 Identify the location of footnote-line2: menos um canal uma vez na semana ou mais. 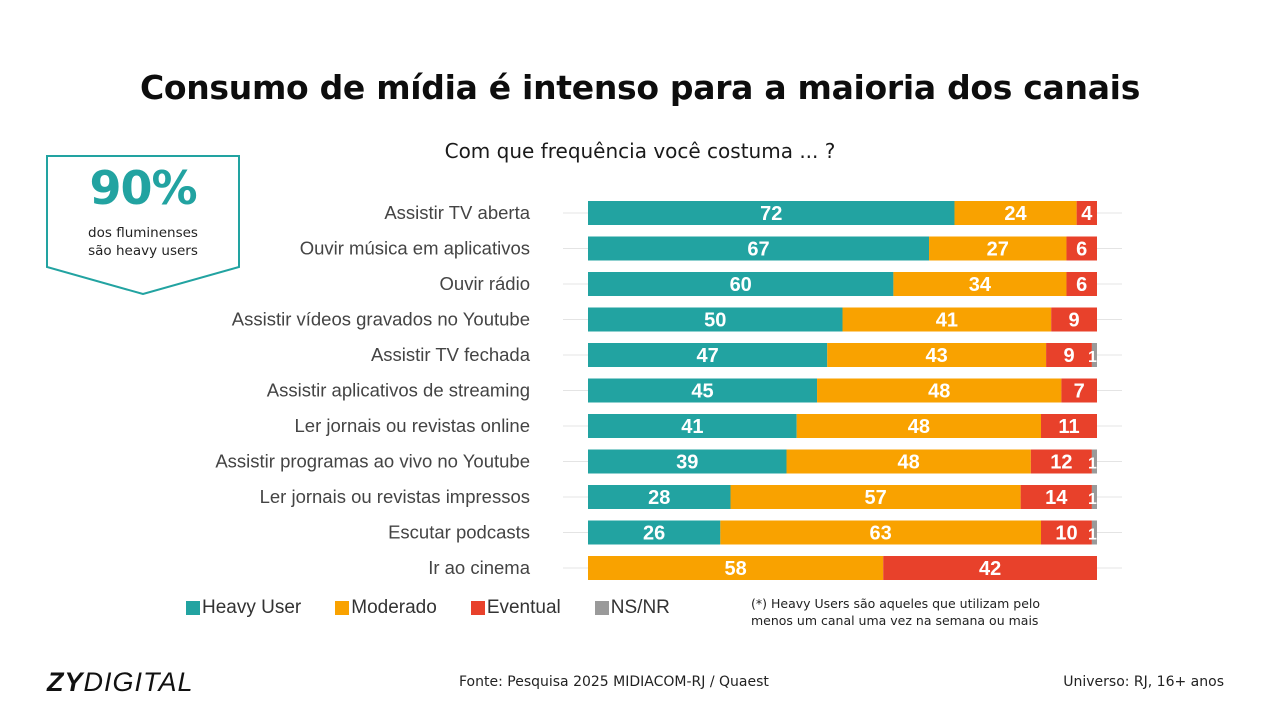
(895, 620).